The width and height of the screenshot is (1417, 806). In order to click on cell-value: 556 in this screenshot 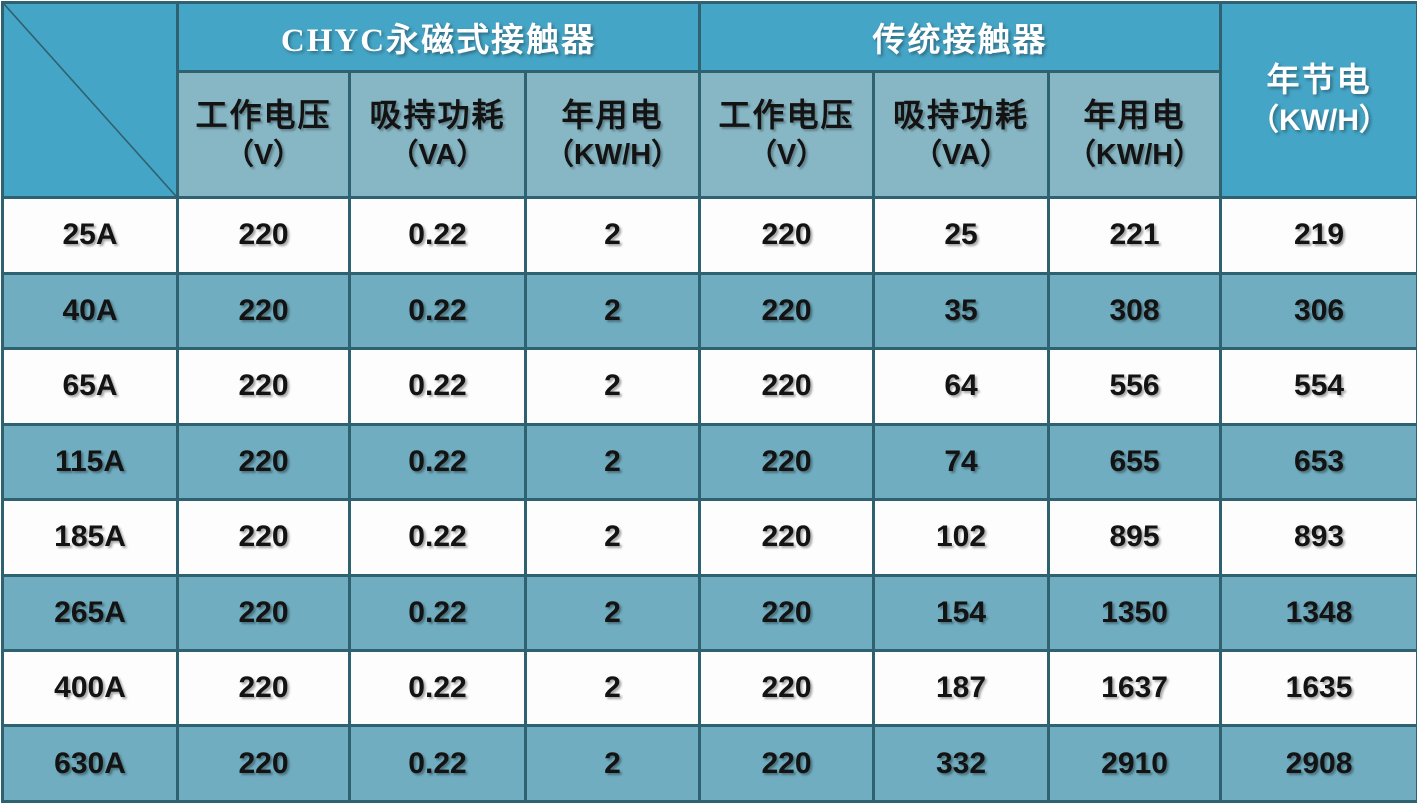, I will do `click(1135, 386)`.